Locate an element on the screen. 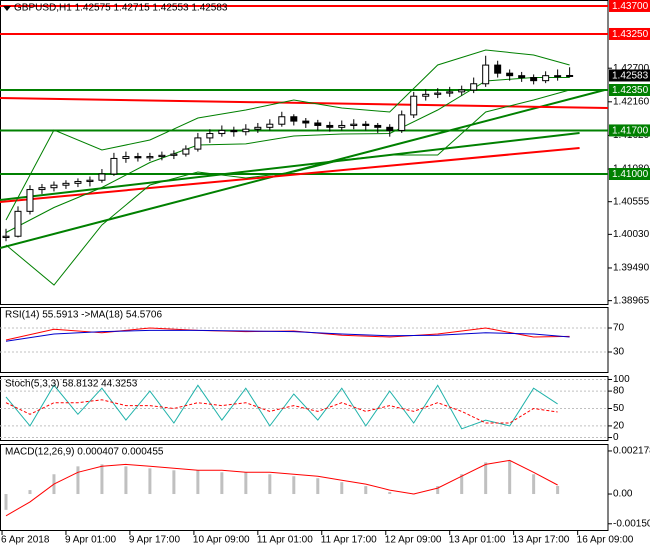 The image size is (650, 550). x-tick-label: 11 Apr 01:00 is located at coordinates (285, 540).